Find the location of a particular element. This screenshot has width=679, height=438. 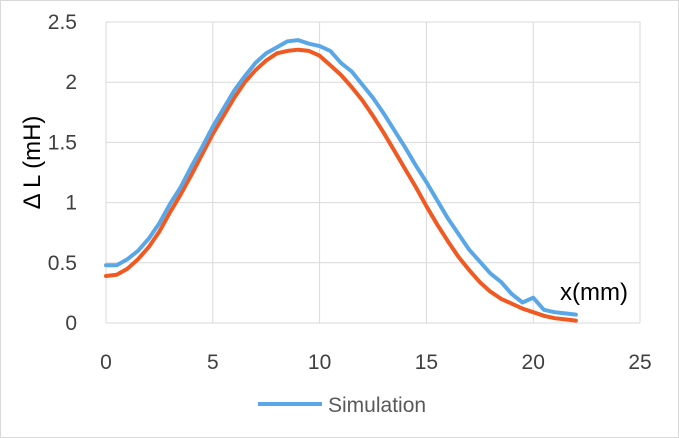

y-tick-label-5: 2.5 is located at coordinates (62, 22).